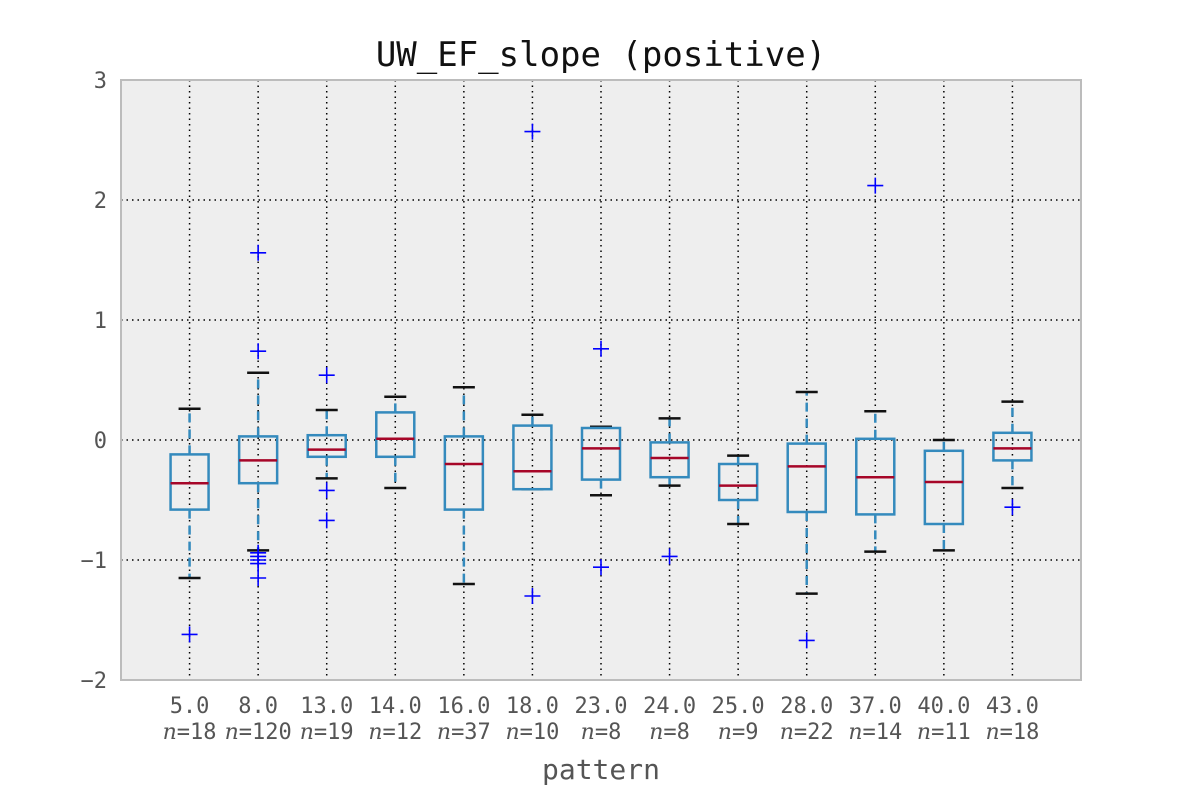 The height and width of the screenshot is (800, 1200). I want to click on x-tick-label: 14.0, so click(395, 706).